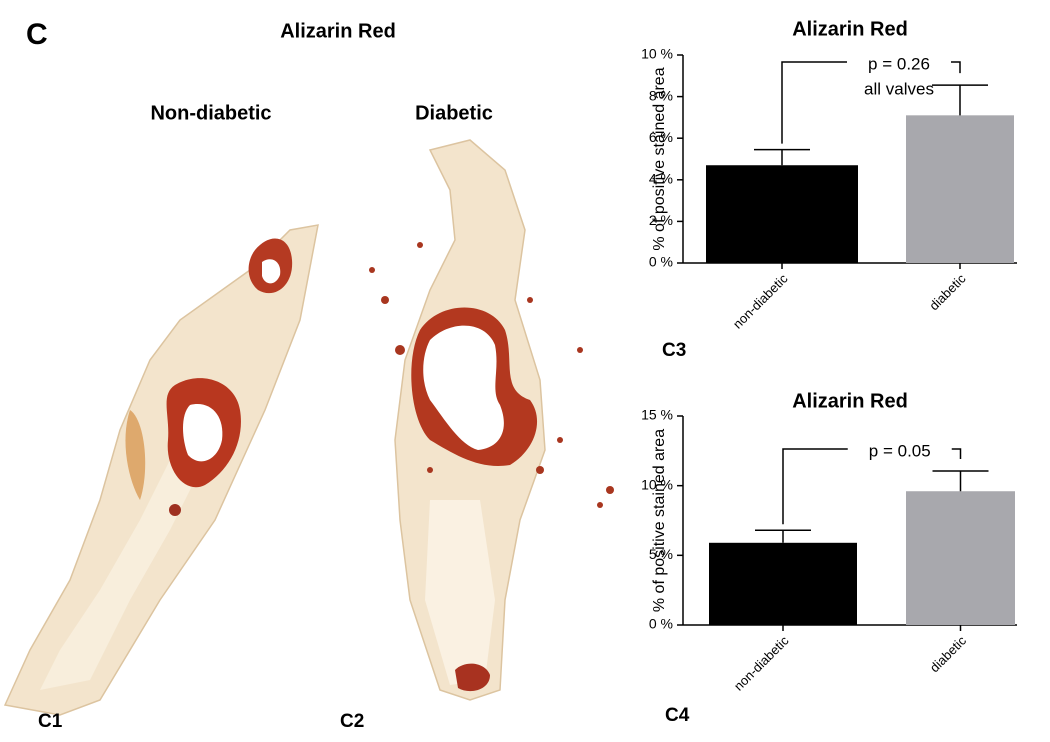  Describe the element at coordinates (352, 721) in the screenshot. I see `panel-label: C2` at that location.